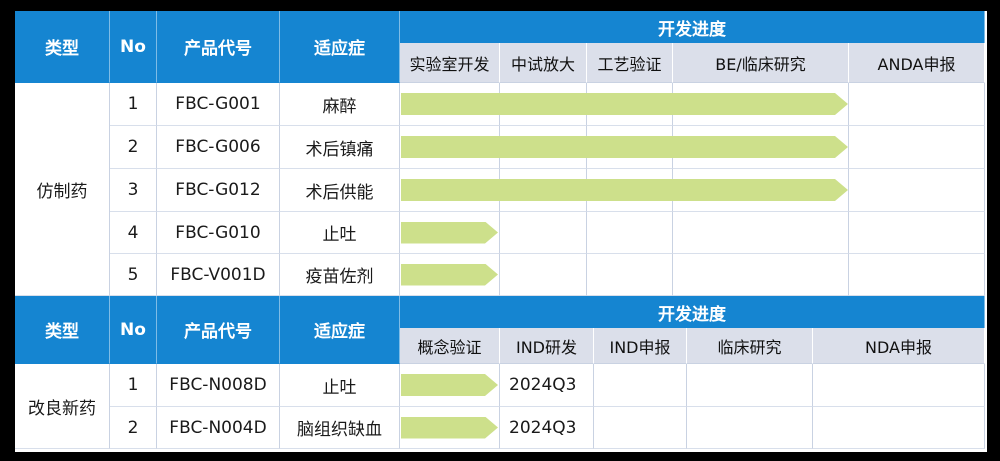 This screenshot has height=461, width=1000. What do you see at coordinates (340, 147) in the screenshot?
I see `indication-cell: 术后镇痛` at bounding box center [340, 147].